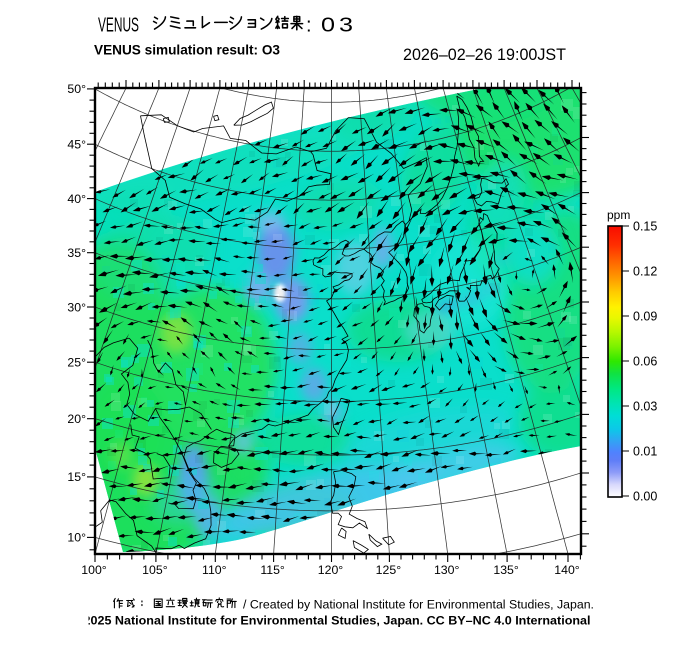 Image resolution: width=700 pixels, height=649 pixels. I want to click on svg-text: 120°, so click(331, 570).